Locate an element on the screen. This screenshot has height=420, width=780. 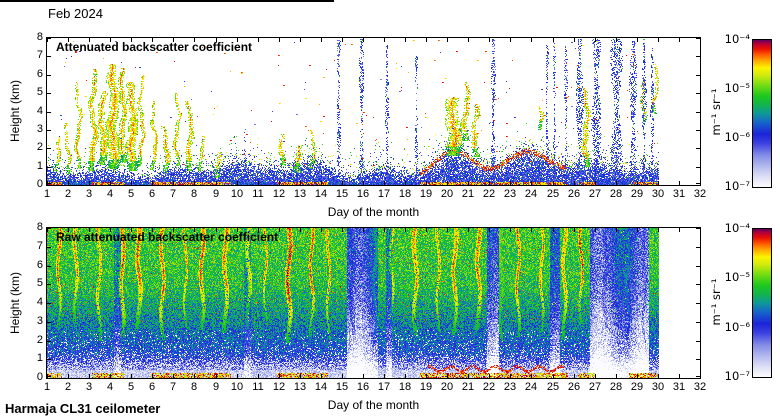
x-tick-label: 22 is located at coordinates (489, 387).